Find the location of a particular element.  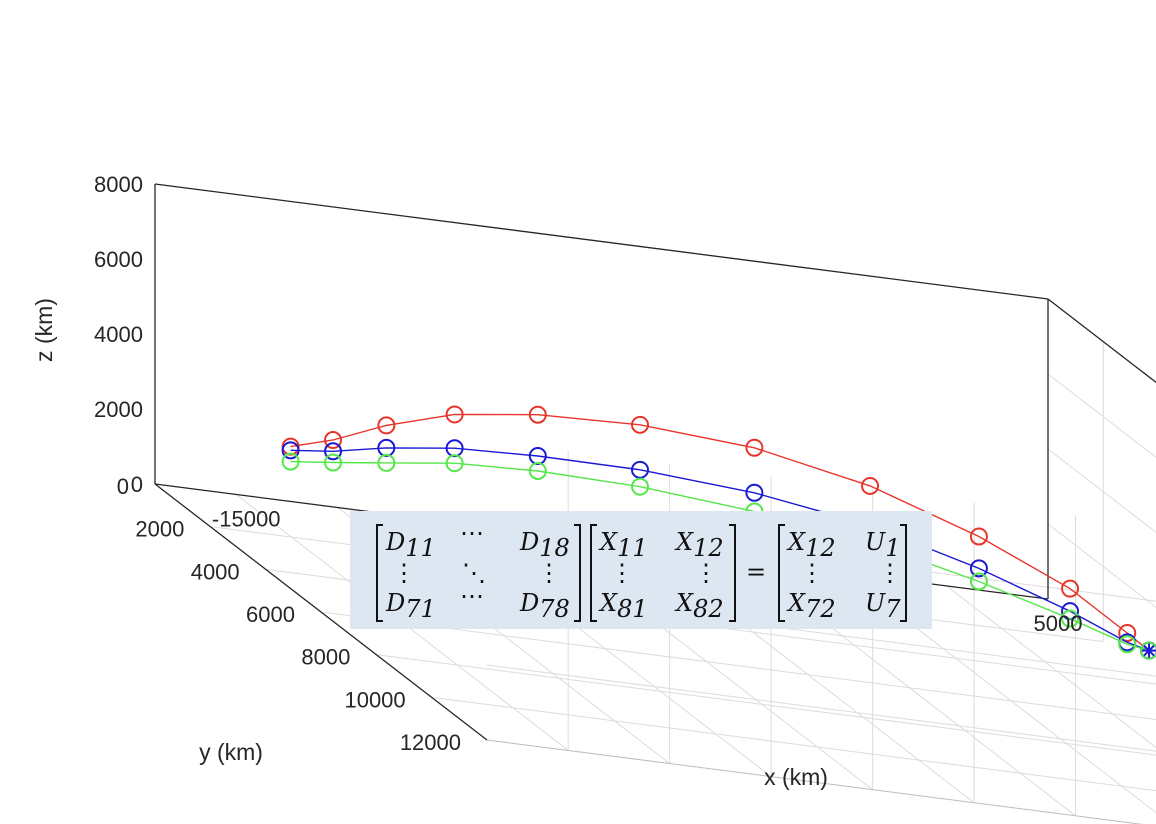

y-axis-label: y (km) is located at coordinates (231, 752).